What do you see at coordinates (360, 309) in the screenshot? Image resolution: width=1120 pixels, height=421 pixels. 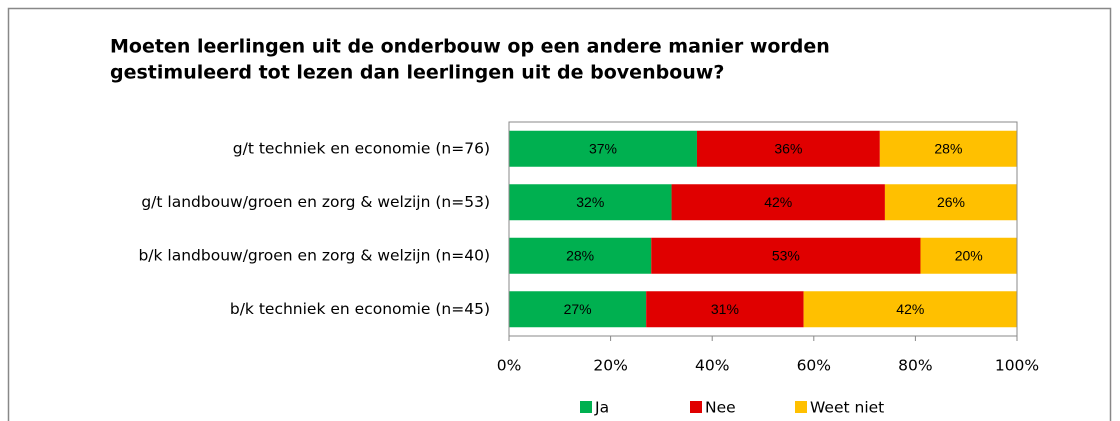 I see `category-label: b/k techniek en economie (n=45)` at bounding box center [360, 309].